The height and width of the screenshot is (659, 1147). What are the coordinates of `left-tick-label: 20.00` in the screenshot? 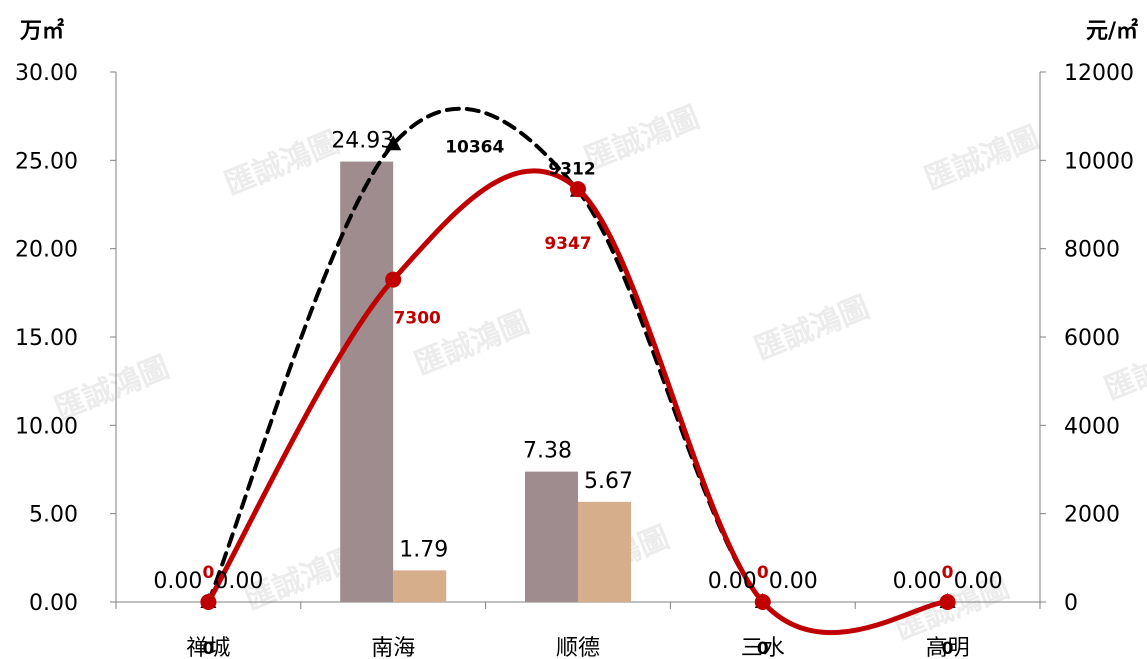 It's located at (46, 250).